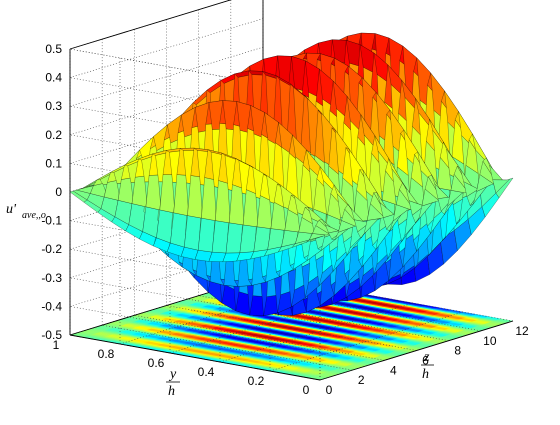 The height and width of the screenshot is (425, 560). Describe the element at coordinates (34, 215) in the screenshot. I see `z-axis-label-sub: ave,,o` at that location.